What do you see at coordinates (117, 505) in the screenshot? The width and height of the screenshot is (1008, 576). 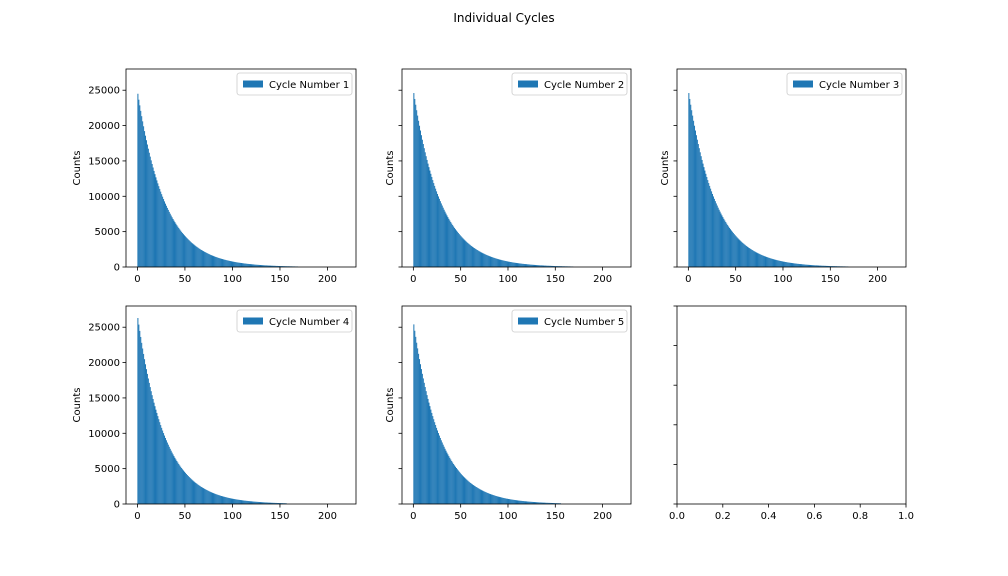 I see `y-tick-label: 0` at bounding box center [117, 505].